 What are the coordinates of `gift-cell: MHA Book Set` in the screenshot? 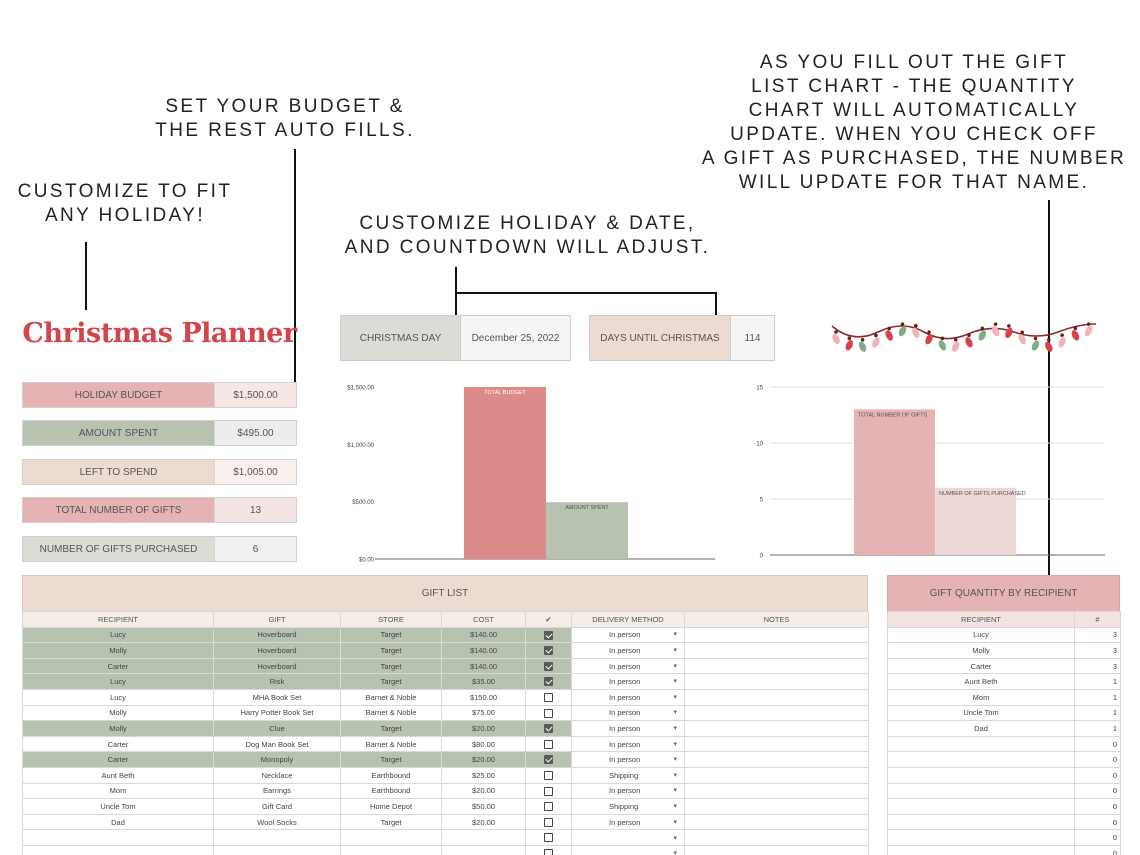 It's located at (277, 697).